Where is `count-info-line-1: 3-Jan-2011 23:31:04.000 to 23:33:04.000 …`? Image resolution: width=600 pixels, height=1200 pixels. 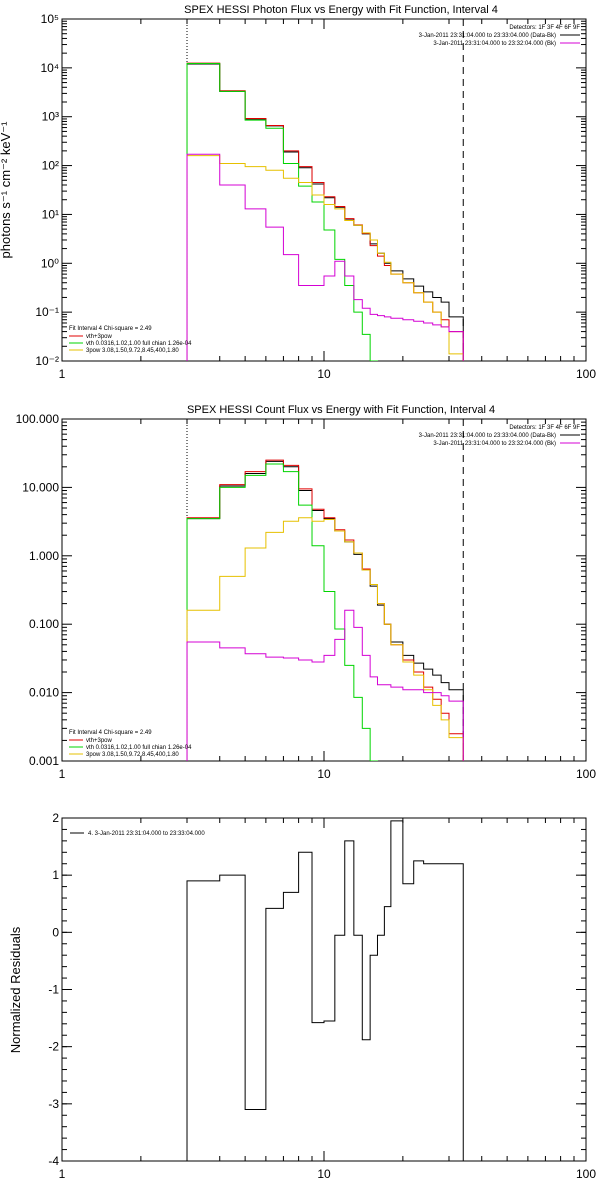
count-info-line-1: 3-Jan-2011 23:31:04.000 to 23:33:04.000 … is located at coordinates (487, 436).